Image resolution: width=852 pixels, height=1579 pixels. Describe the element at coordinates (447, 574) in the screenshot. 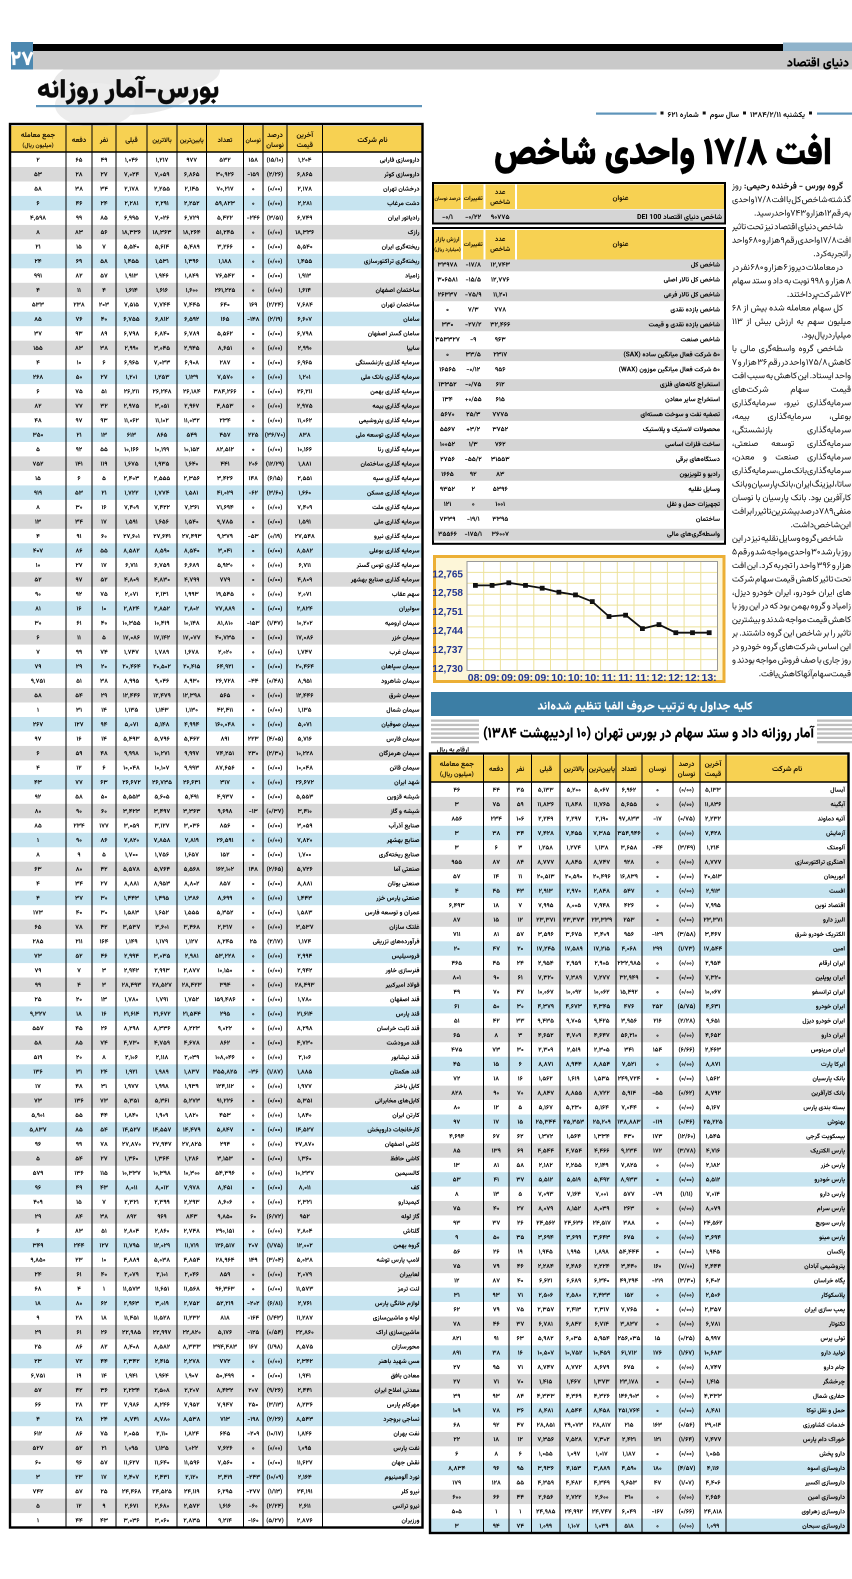

I see `svg-text: 12,765` at that location.